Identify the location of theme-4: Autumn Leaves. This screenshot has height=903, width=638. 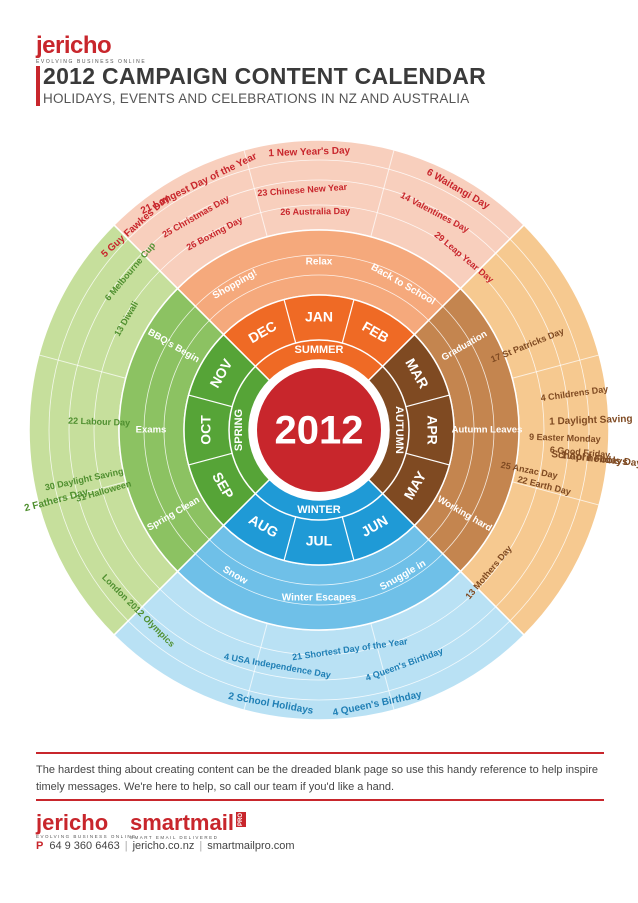
(487, 430).